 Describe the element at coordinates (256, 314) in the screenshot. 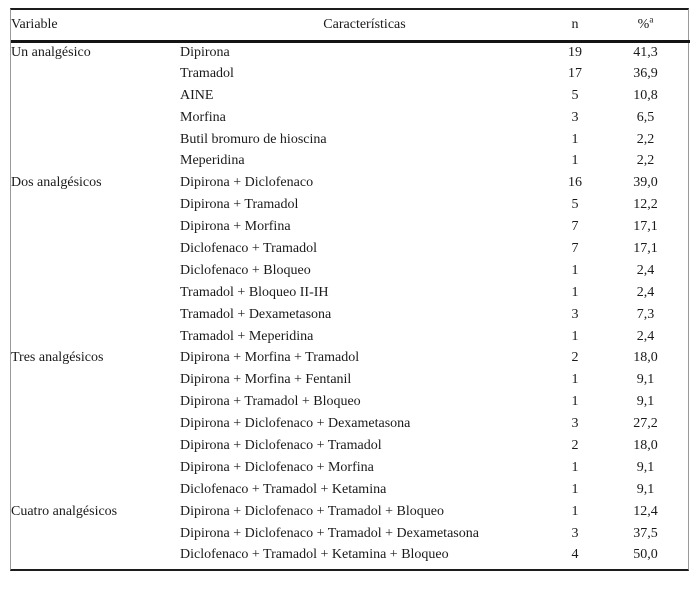

I see `characteristic-cell: Tramadol + Dexametasona` at that location.